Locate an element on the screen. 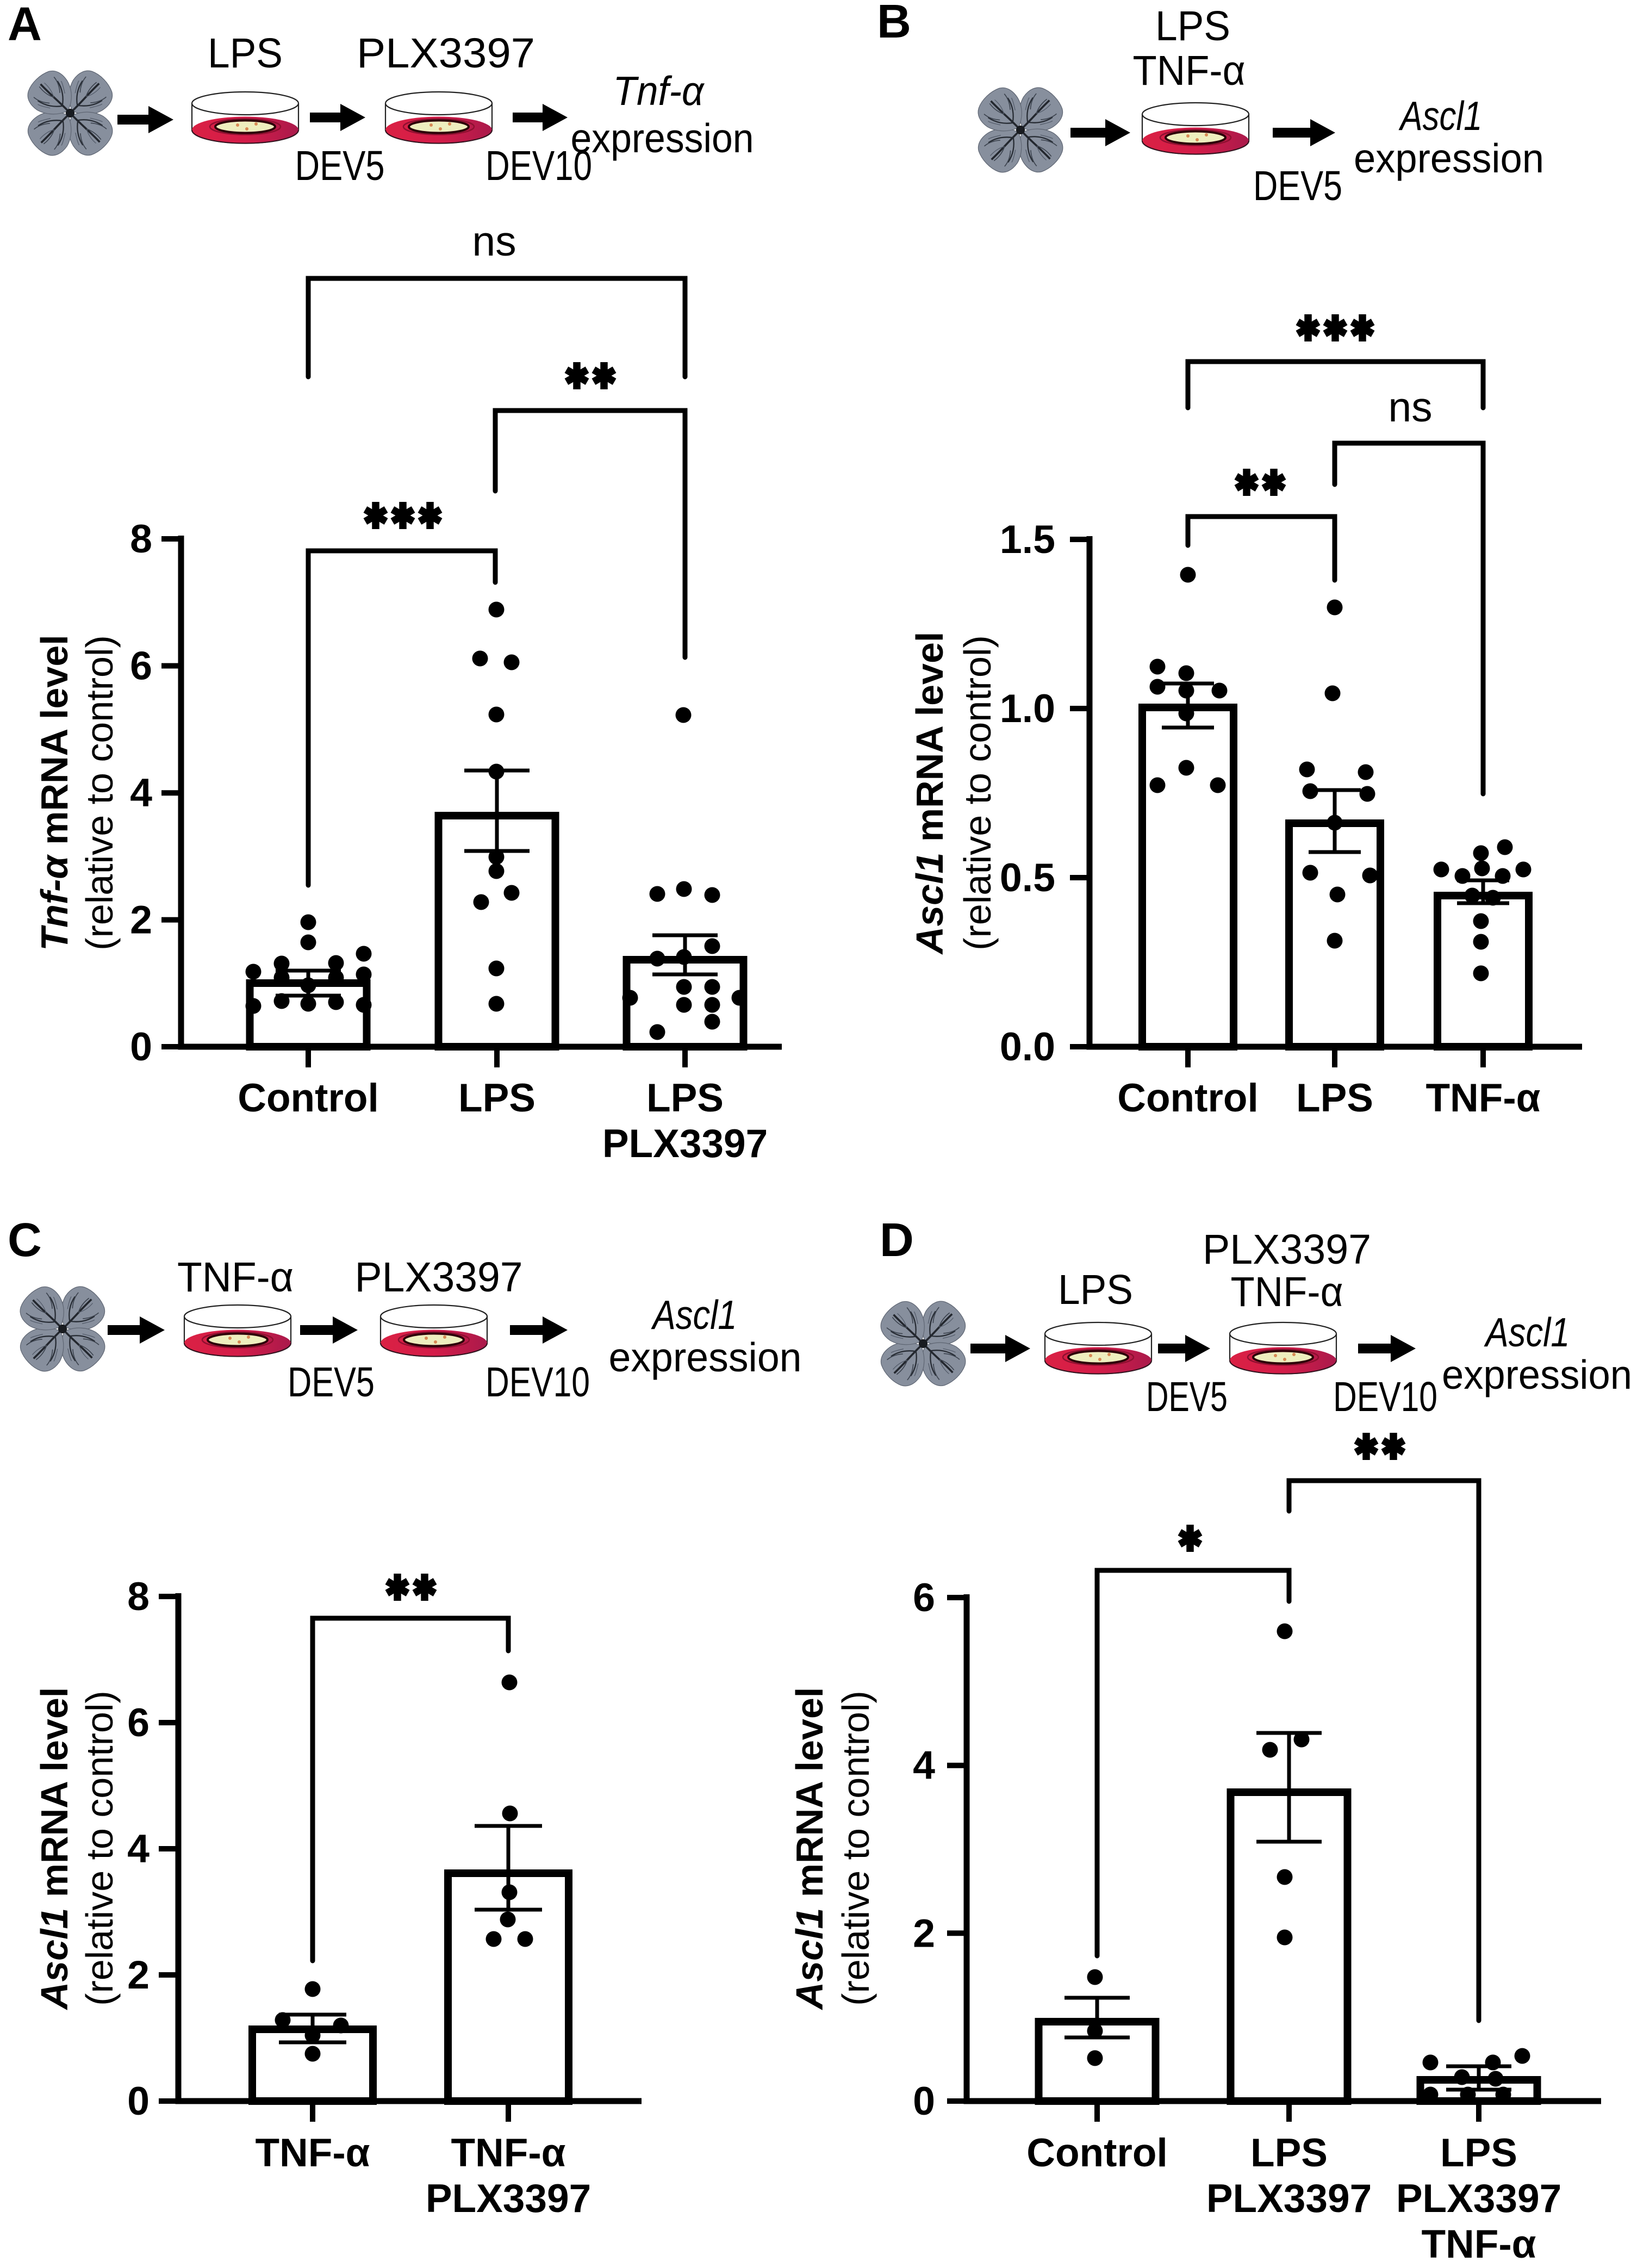 The width and height of the screenshot is (1631, 2268). svg-text: 0.0 is located at coordinates (1027, 1047).